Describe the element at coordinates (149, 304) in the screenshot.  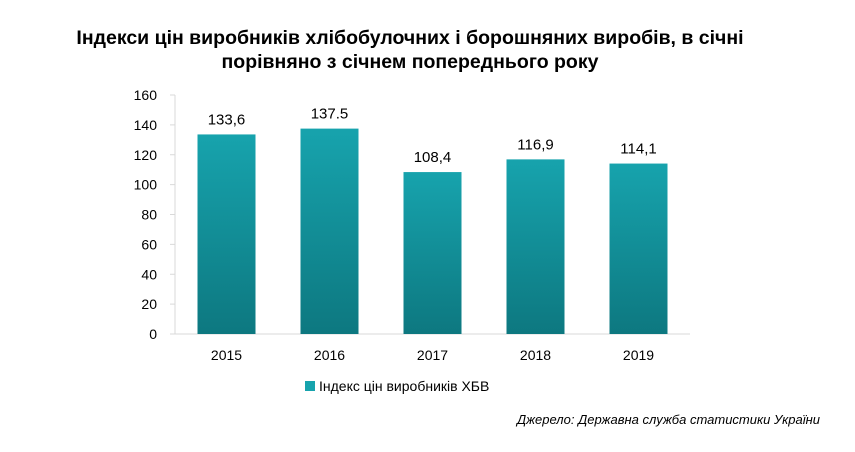
I see `y-tick-label: 20` at that location.